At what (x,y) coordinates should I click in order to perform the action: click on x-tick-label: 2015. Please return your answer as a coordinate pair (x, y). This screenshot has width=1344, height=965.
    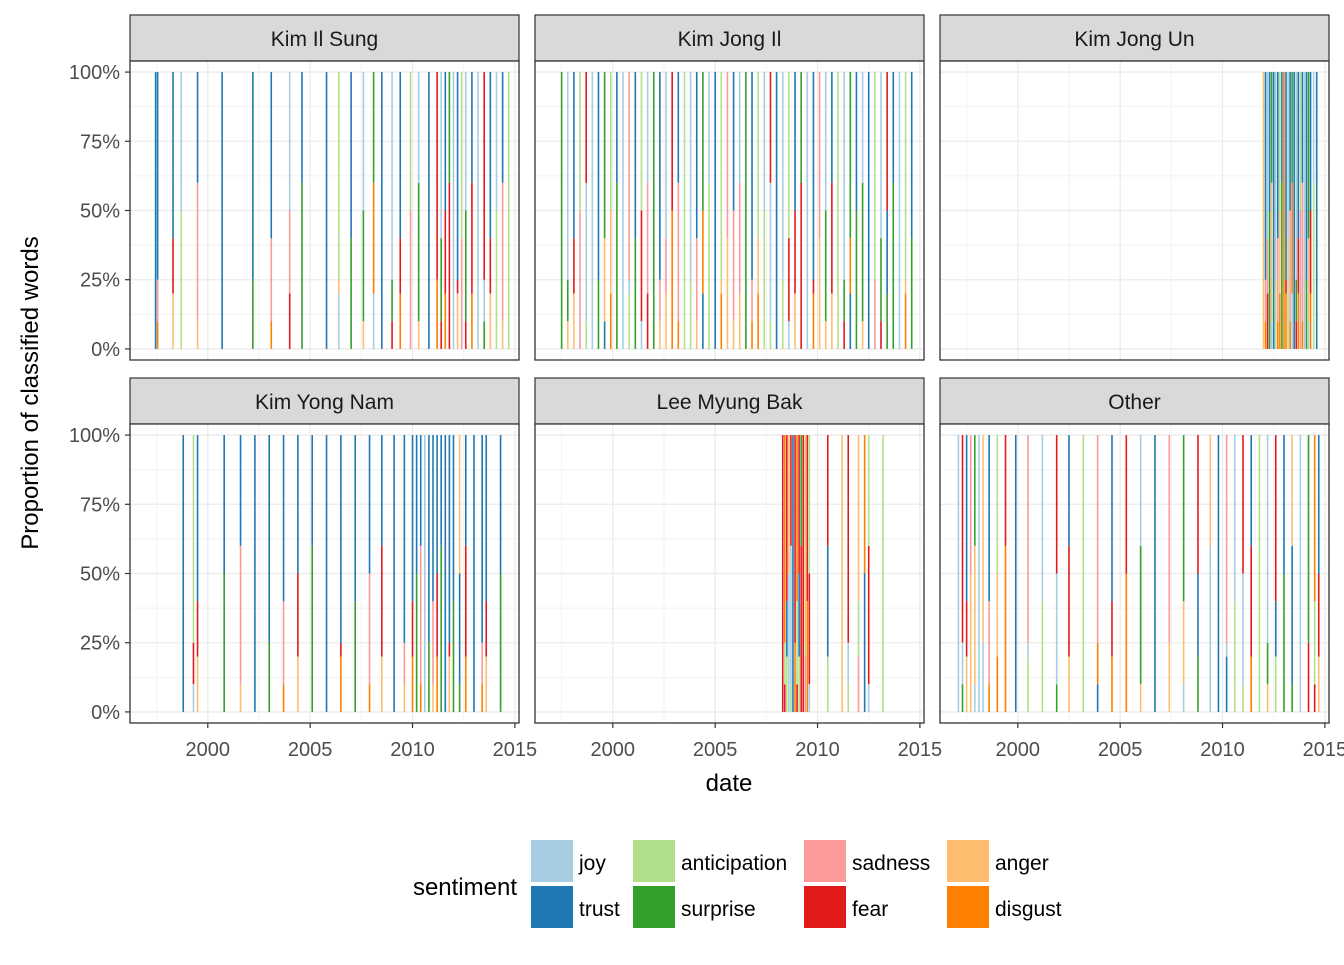
    Looking at the image, I should click on (1323, 750).